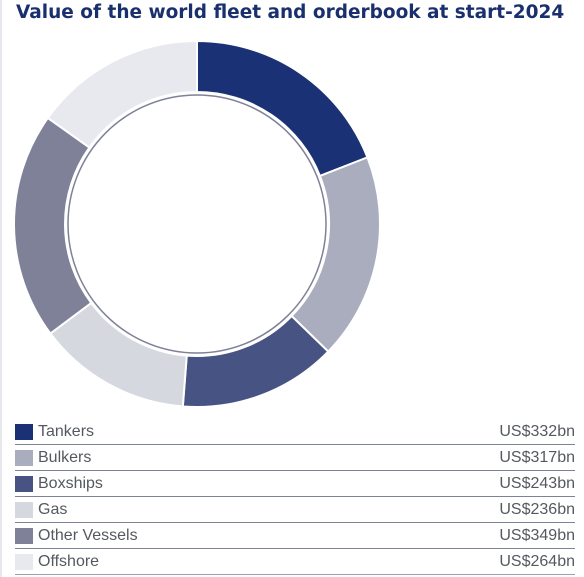 The height and width of the screenshot is (577, 584). I want to click on legend-item-boxships: Boxships US$243bn, so click(295, 484).